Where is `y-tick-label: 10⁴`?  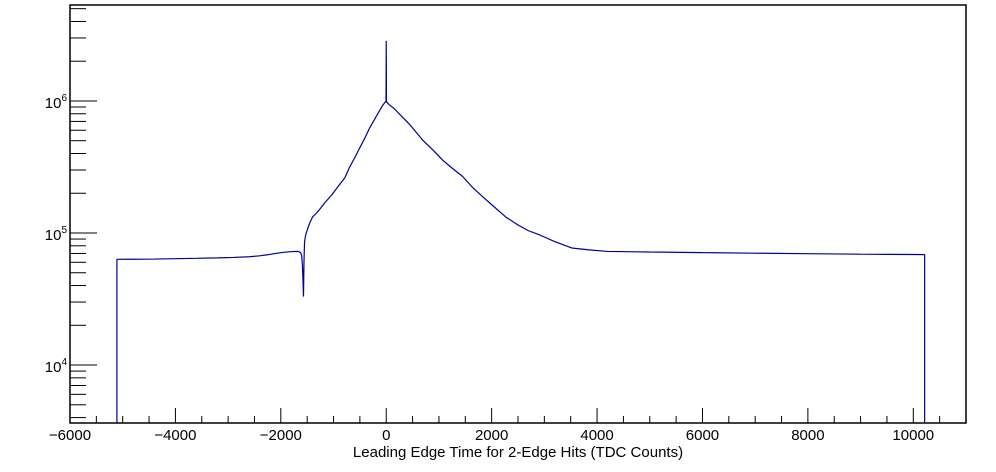
y-tick-label: 10⁴ is located at coordinates (56, 366).